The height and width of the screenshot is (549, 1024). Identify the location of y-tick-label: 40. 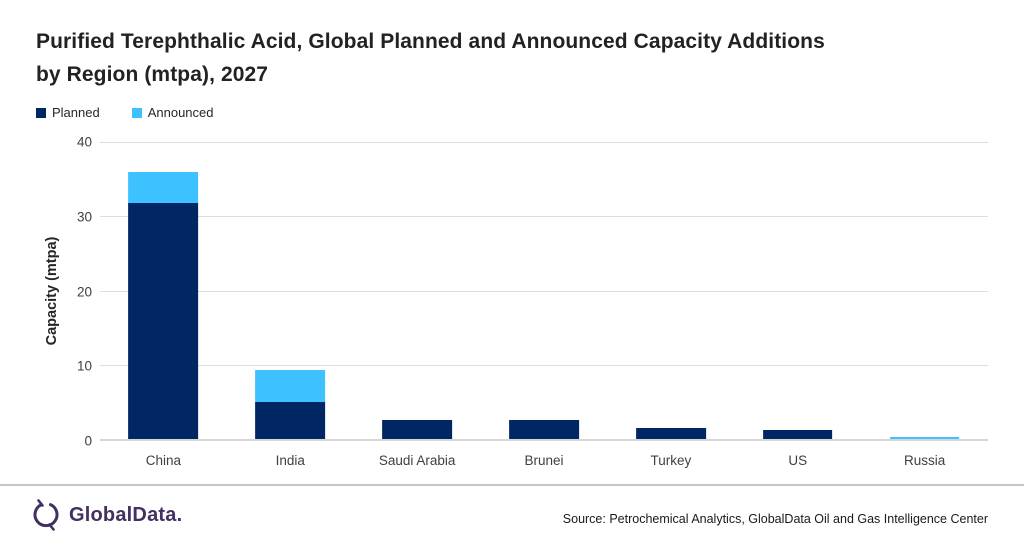
(84, 142).